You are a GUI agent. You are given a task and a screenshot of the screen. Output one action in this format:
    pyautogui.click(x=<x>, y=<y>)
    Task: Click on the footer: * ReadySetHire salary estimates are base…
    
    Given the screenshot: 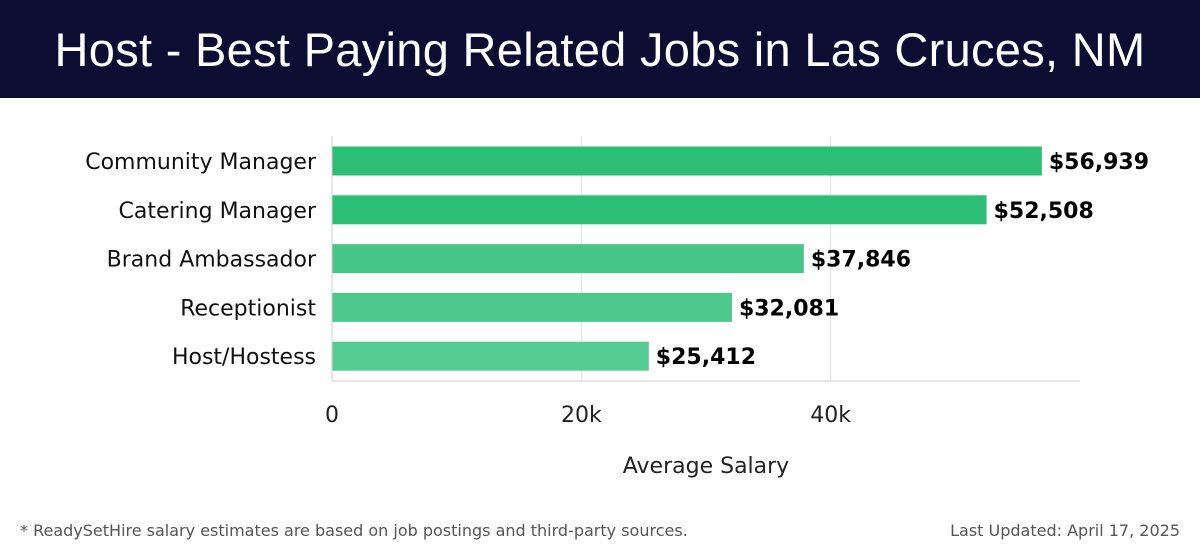 What is the action you would take?
    pyautogui.click(x=600, y=530)
    